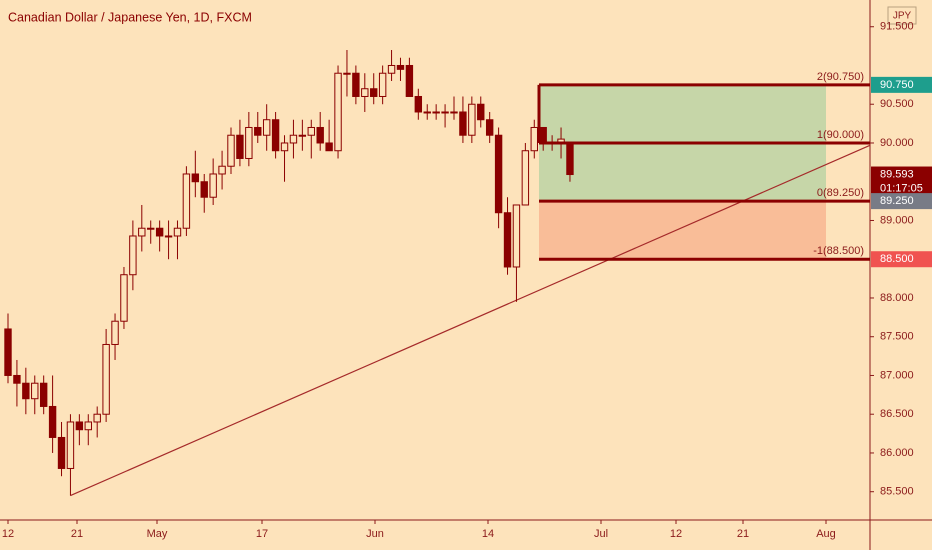 This screenshot has width=932, height=550. I want to click on currency-box, so click(902, 15).